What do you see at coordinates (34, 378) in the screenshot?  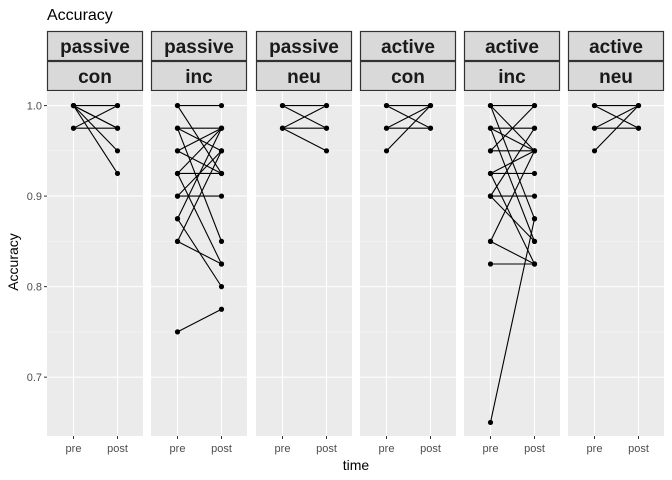 I see `y-tick-label: 0.7` at bounding box center [34, 378].